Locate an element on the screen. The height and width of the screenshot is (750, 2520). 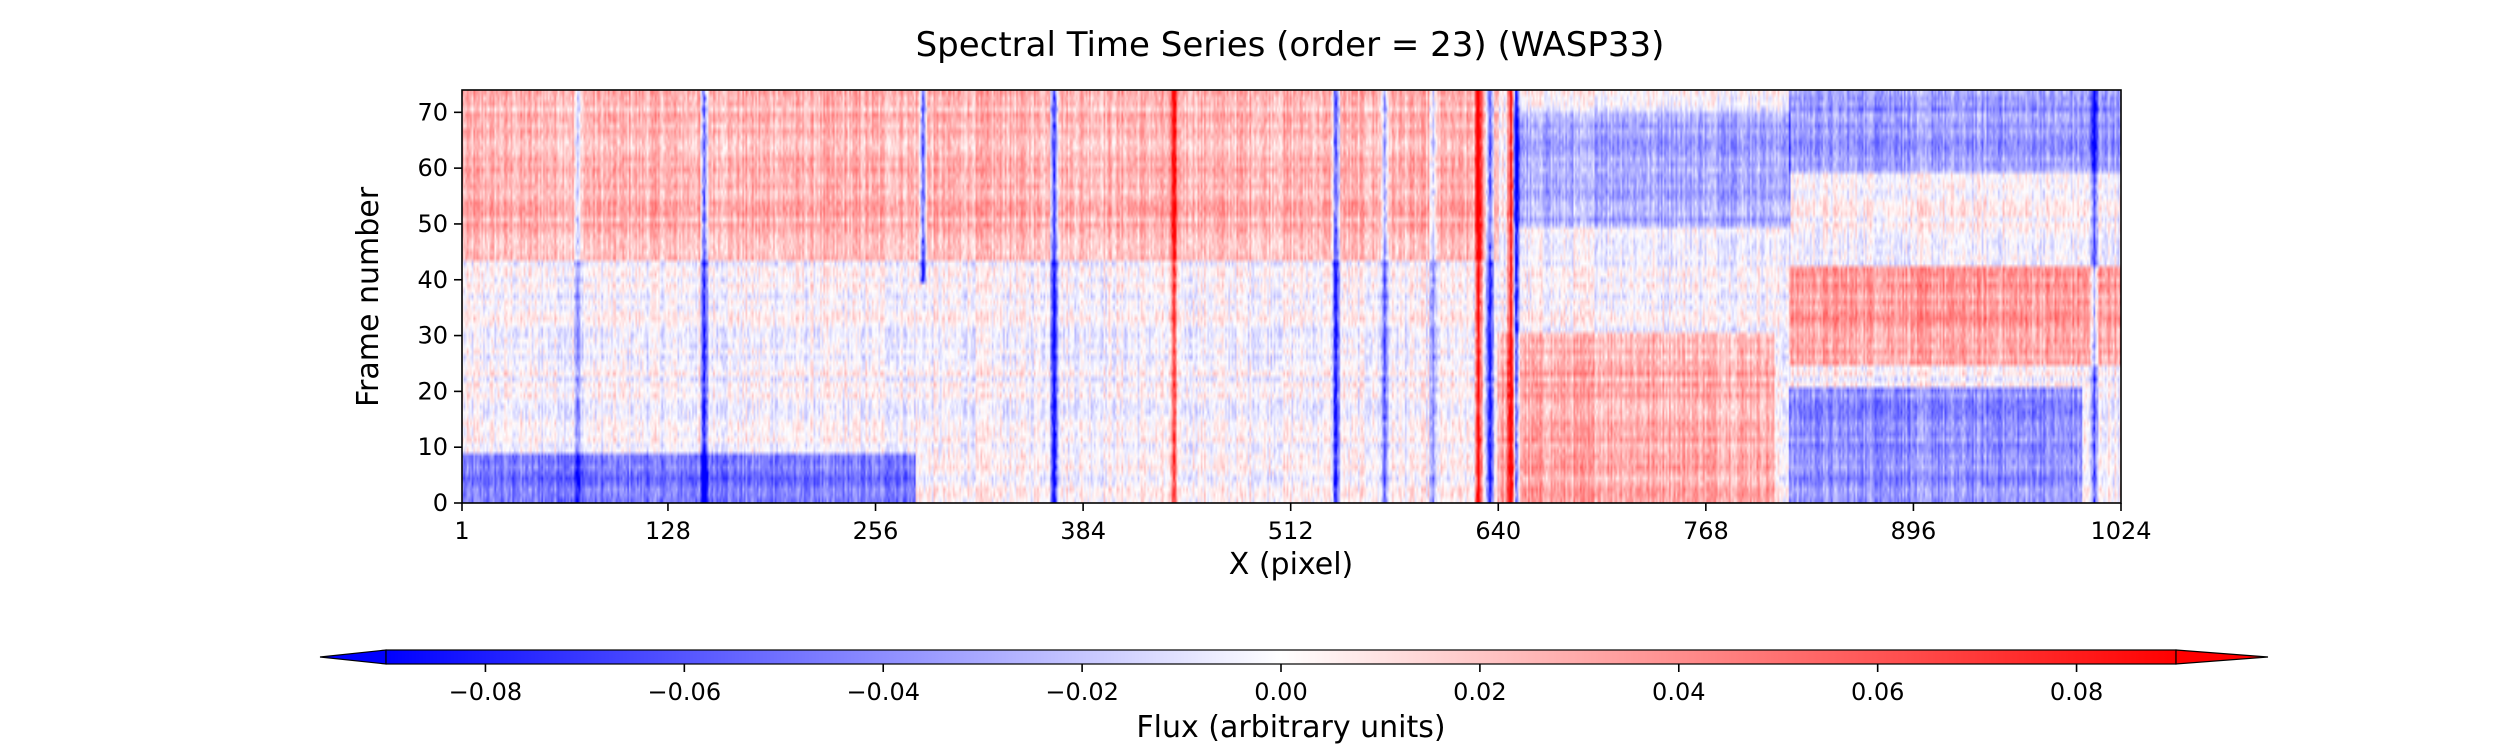
y-tick-label: 30 is located at coordinates (432, 336).